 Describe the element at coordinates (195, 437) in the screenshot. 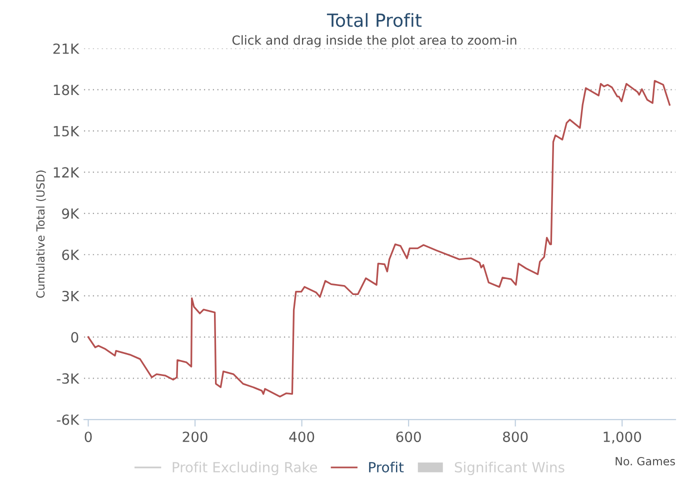

I see `x-tick-label: 200` at that location.